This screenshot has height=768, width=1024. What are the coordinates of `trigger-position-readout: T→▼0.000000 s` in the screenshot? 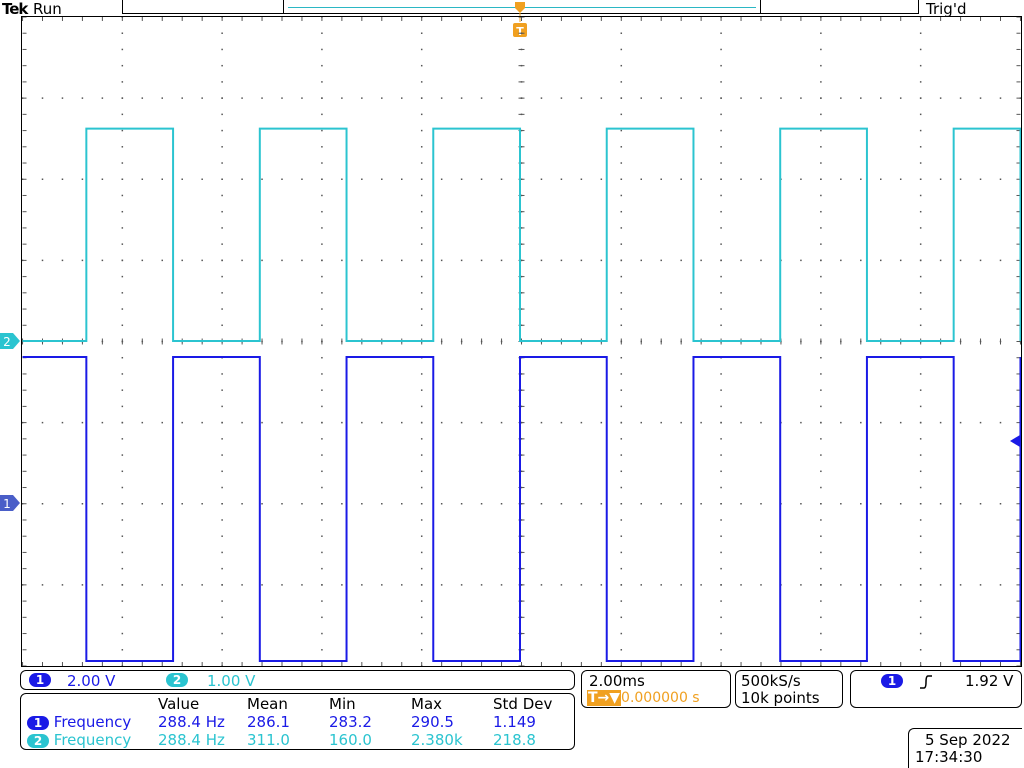 It's located at (643, 698).